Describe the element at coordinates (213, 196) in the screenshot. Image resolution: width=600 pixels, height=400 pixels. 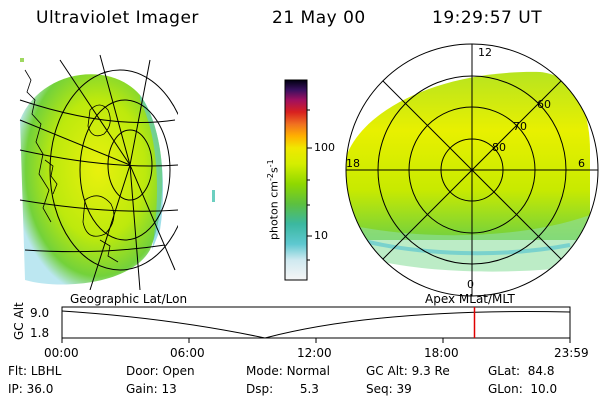
I see `noise-speck` at that location.